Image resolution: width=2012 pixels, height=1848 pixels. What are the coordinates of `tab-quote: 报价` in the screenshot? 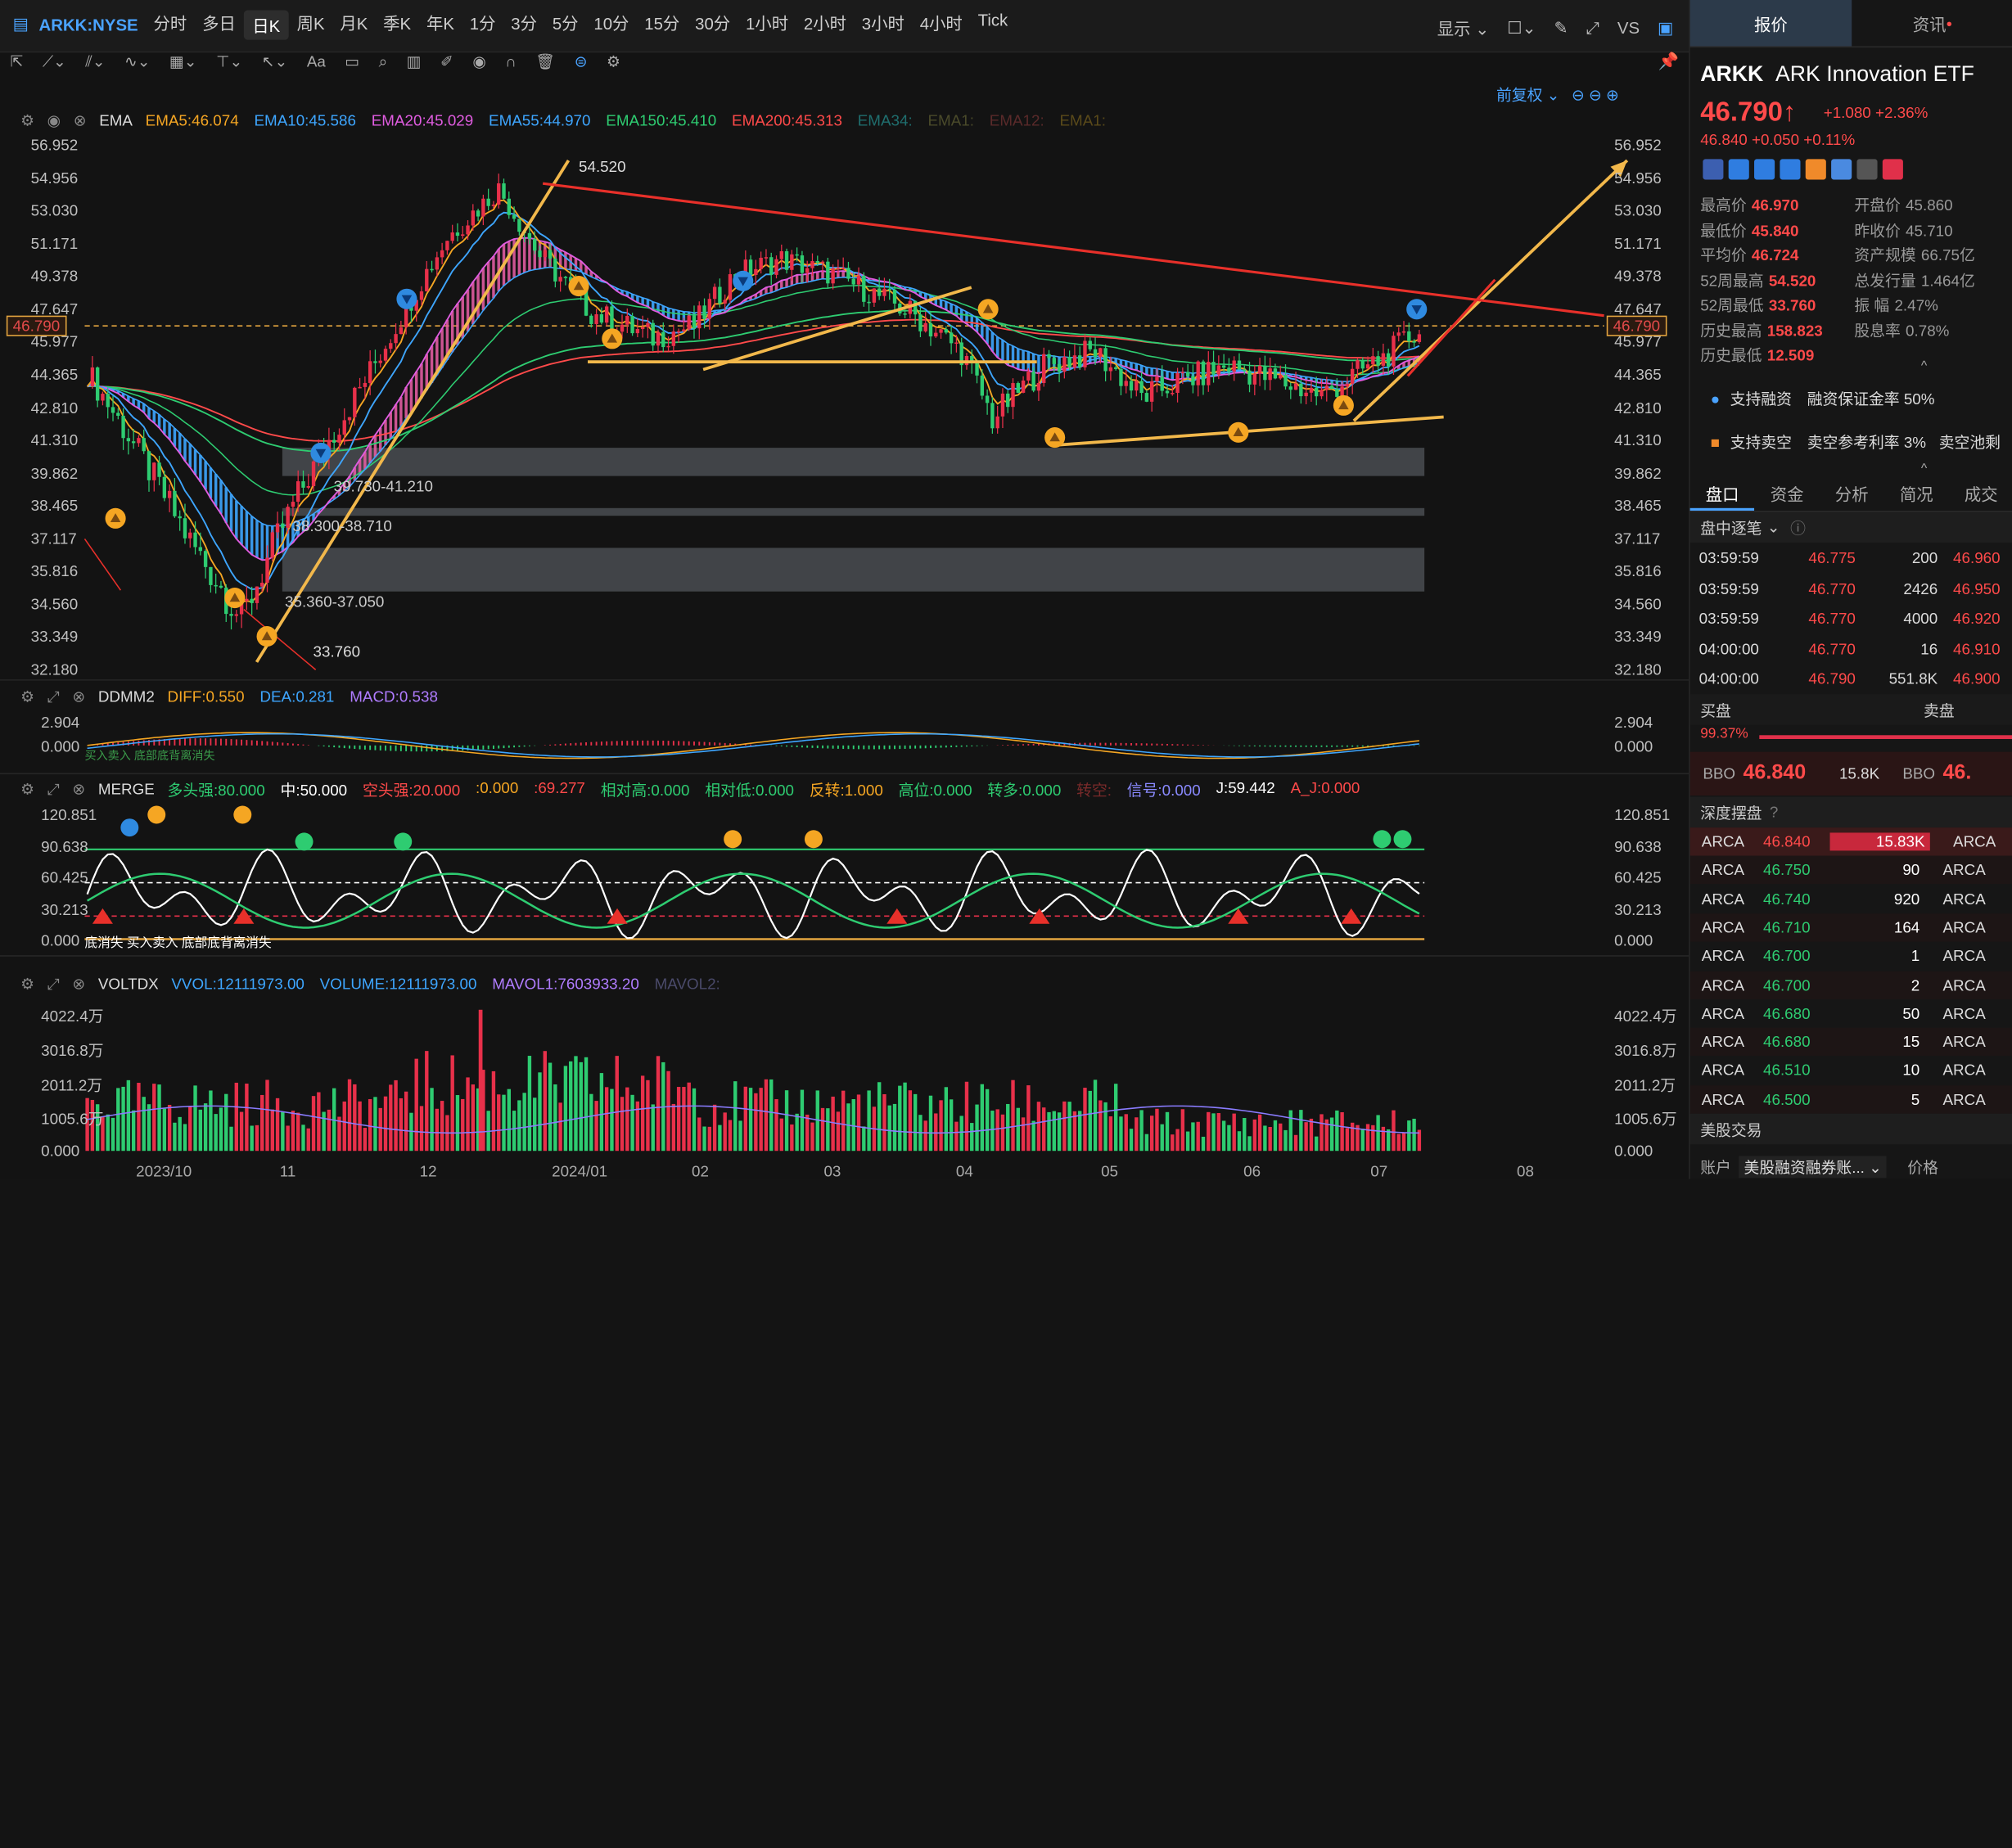 It's located at (1771, 23).